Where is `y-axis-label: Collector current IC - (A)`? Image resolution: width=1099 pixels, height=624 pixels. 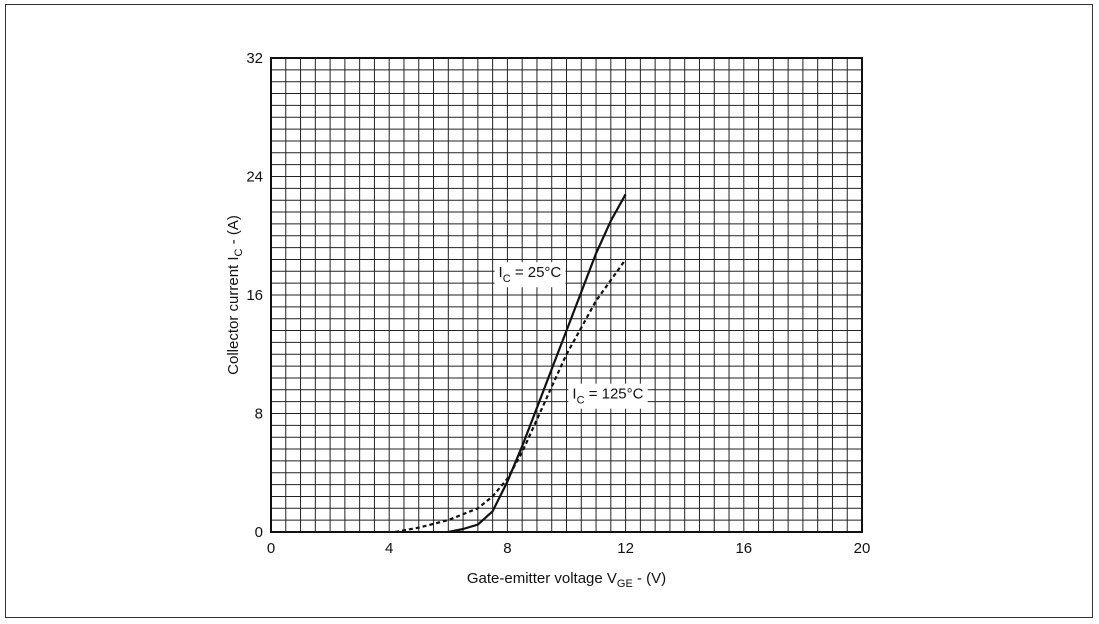 y-axis-label: Collector current IC - (A) is located at coordinates (235, 295).